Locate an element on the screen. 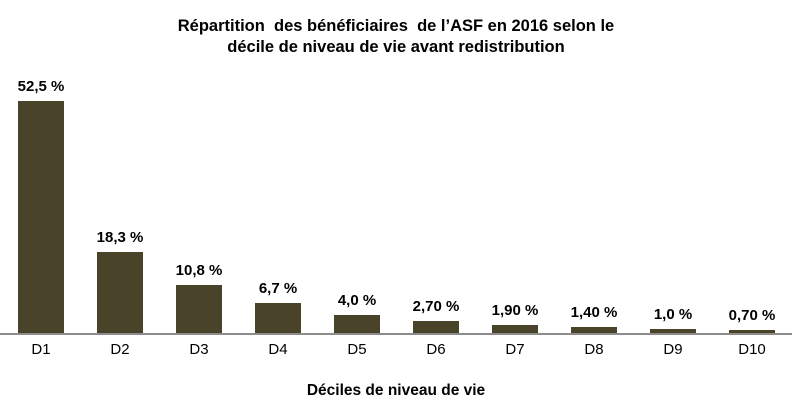 Image resolution: width=792 pixels, height=412 pixels. category-label-D5: D5 is located at coordinates (357, 349).